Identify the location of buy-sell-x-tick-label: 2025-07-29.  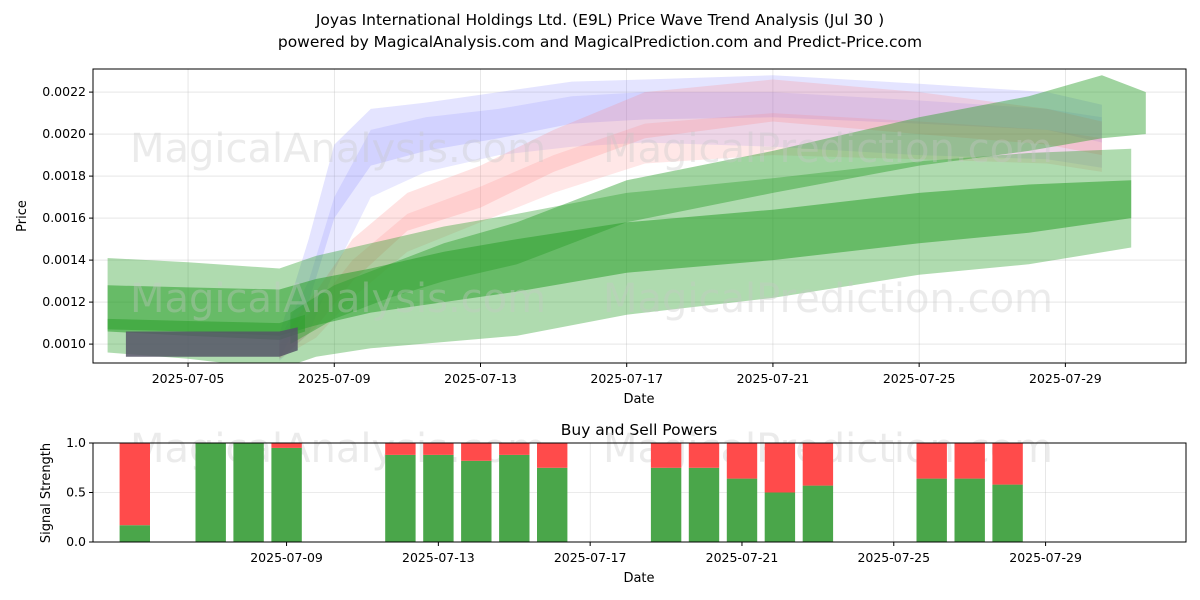
(1045, 557).